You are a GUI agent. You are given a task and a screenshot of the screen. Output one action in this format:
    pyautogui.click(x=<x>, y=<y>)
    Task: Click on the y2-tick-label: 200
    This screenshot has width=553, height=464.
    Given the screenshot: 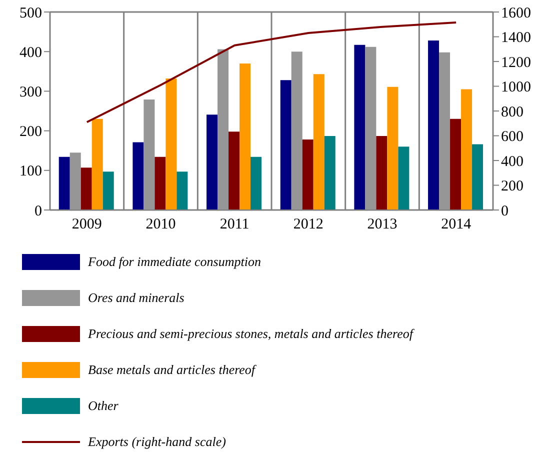 What is the action you would take?
    pyautogui.click(x=512, y=186)
    